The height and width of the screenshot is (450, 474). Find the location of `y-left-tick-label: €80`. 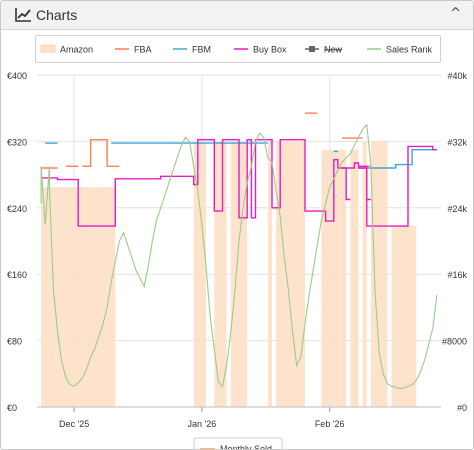

y-left-tick-label: €80 is located at coordinates (14, 342).